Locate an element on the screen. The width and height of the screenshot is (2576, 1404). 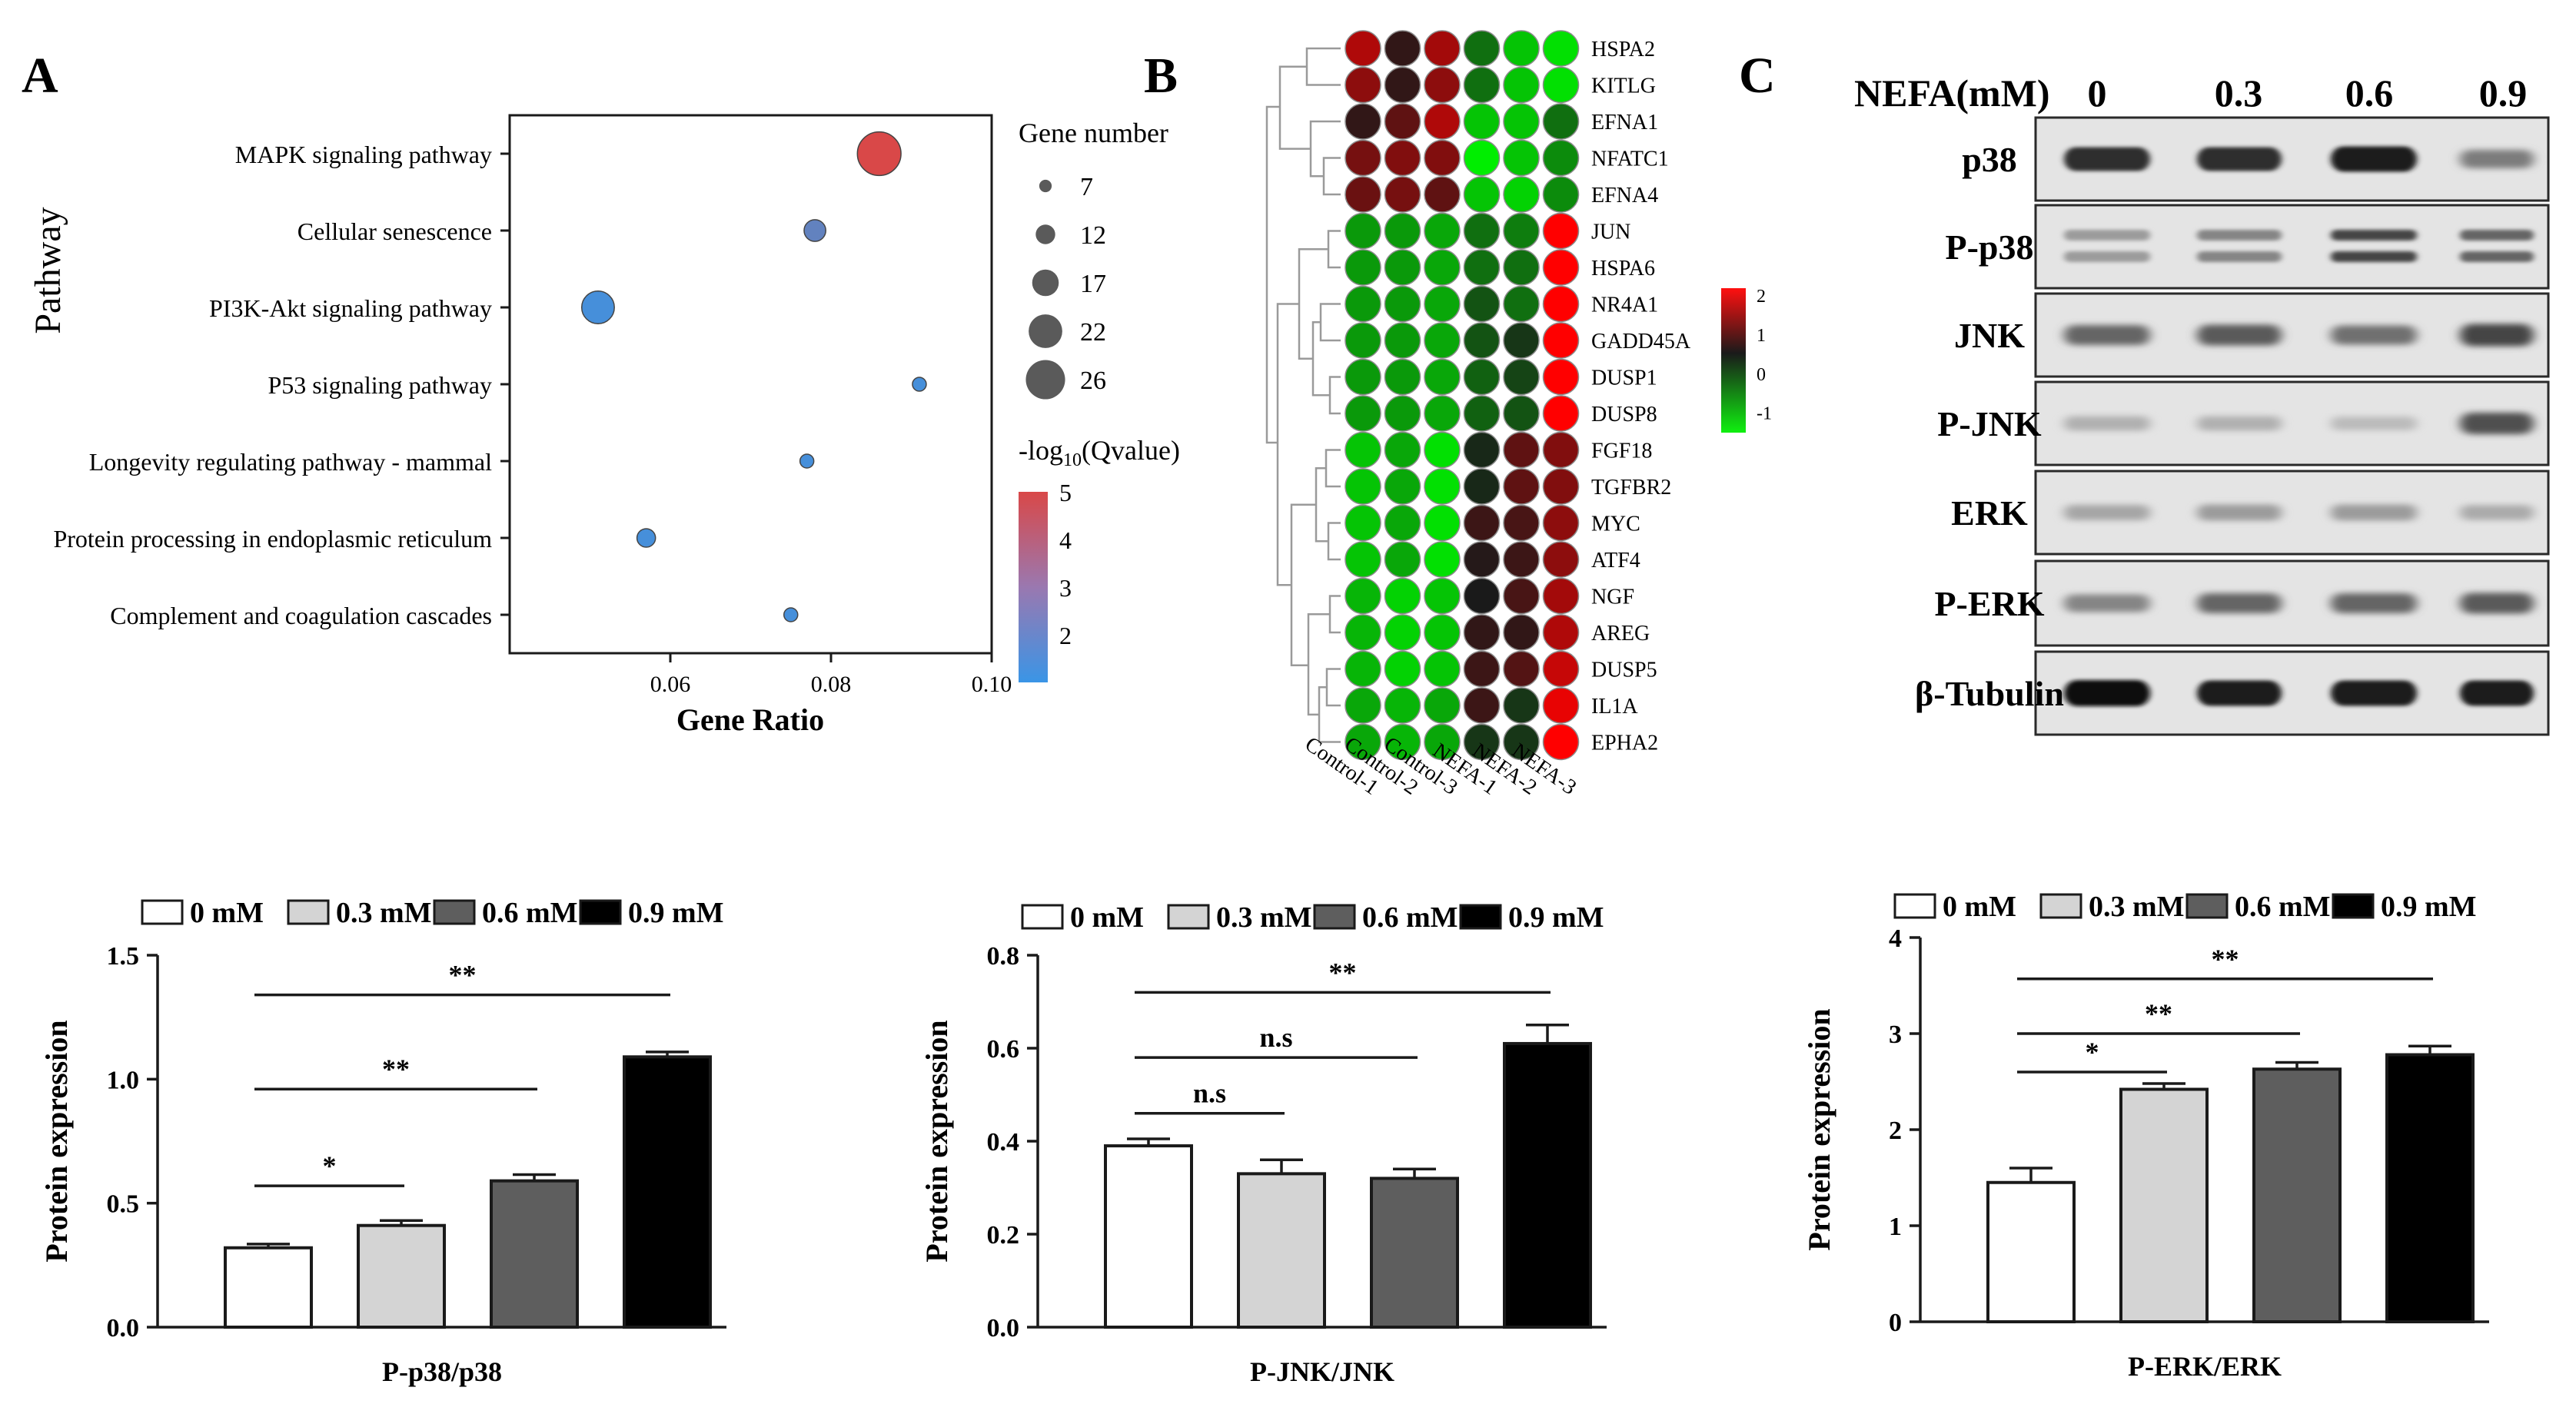
dose-label: 0.9 is located at coordinates (2503, 93).